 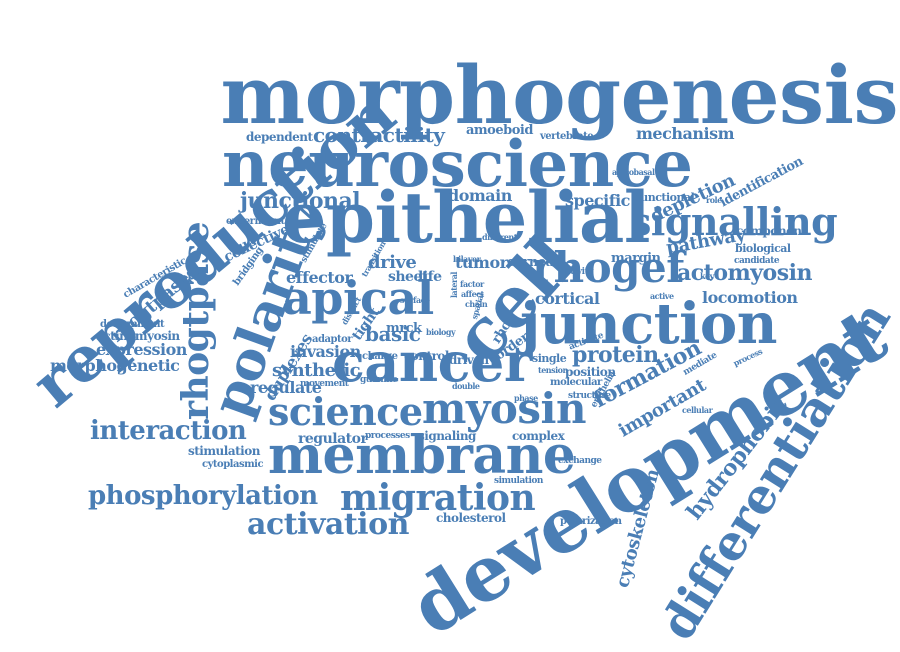 I want to click on word-activity: activity, so click(x=576, y=272).